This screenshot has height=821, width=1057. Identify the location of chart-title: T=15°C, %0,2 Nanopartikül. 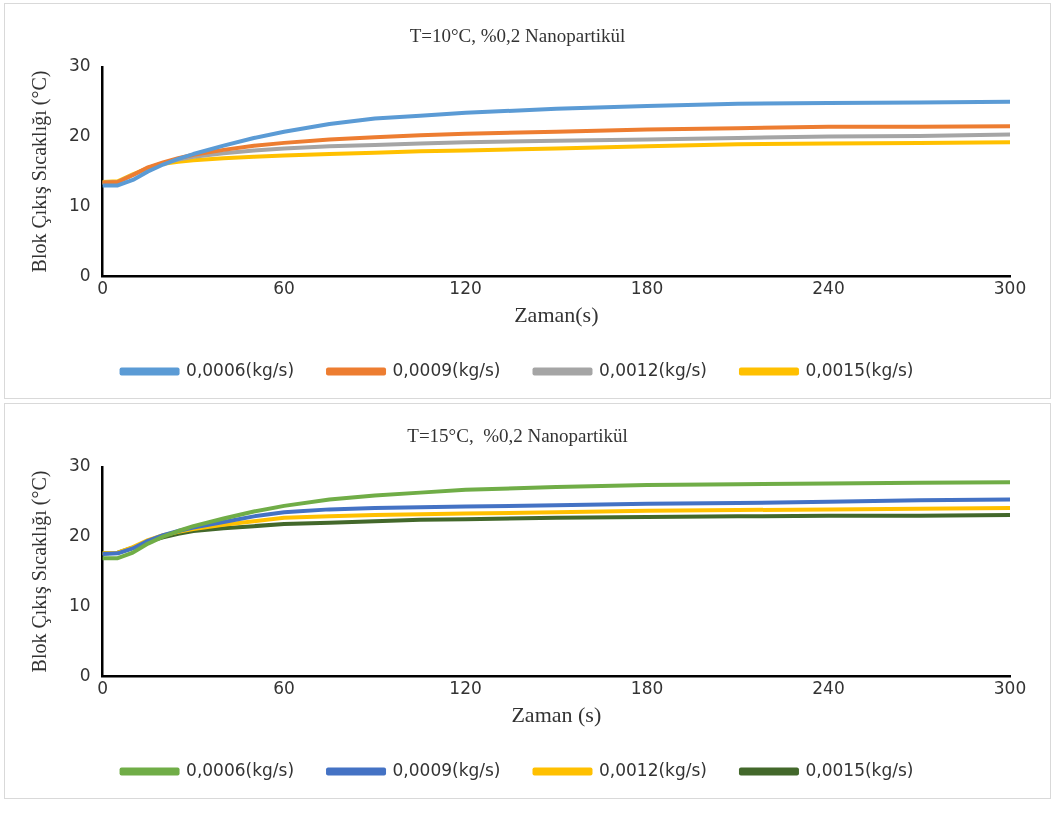
(517, 436).